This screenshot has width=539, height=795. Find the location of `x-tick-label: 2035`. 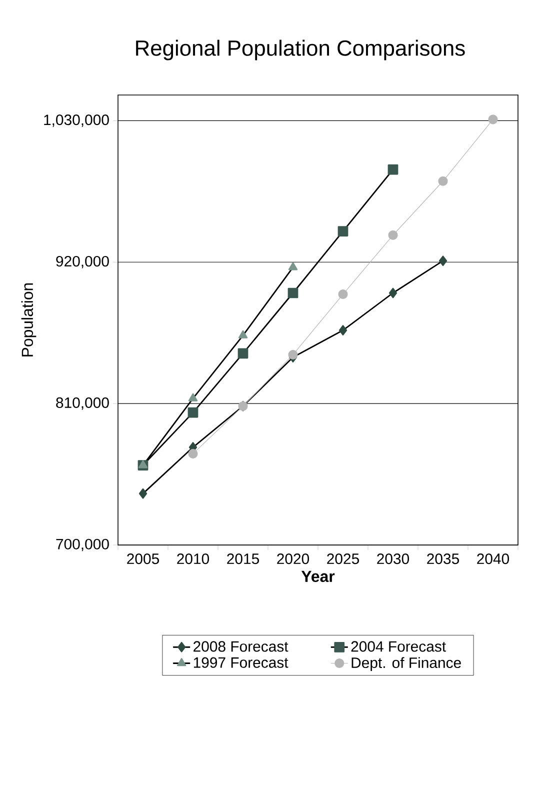

x-tick-label: 2035 is located at coordinates (443, 558).